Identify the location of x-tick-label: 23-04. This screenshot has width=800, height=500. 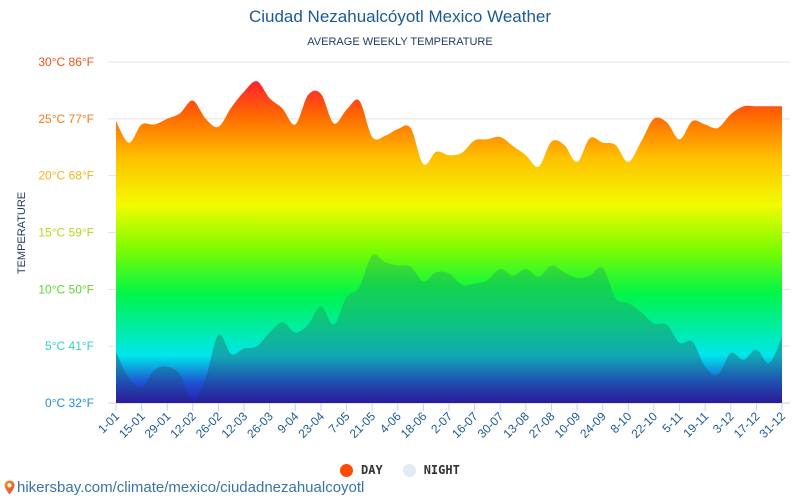
(311, 425).